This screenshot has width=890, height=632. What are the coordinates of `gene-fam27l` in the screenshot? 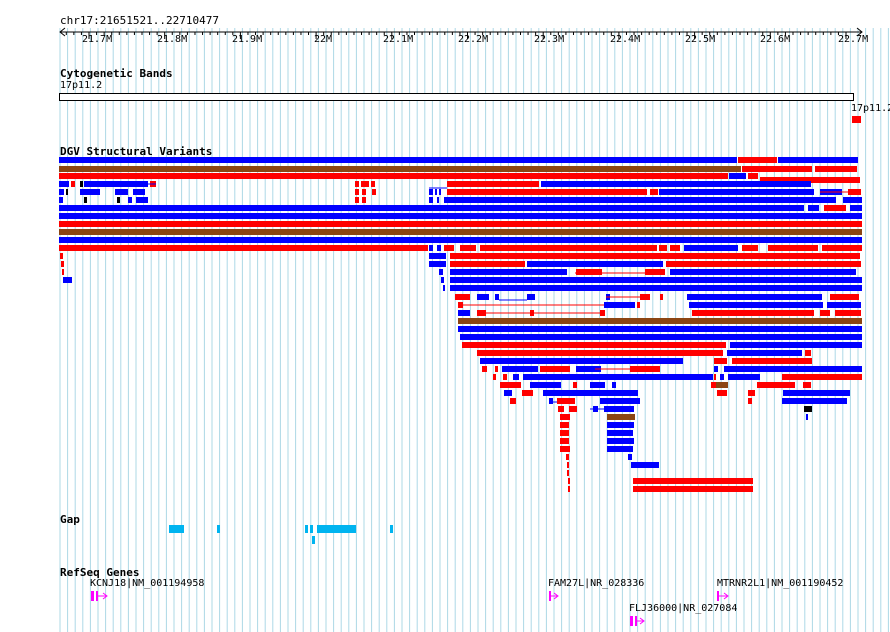 It's located at (554, 596).